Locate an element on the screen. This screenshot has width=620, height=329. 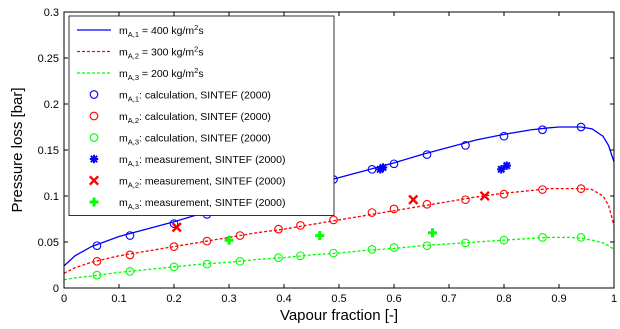
y-tick-label: 0.15 is located at coordinates (48, 151).